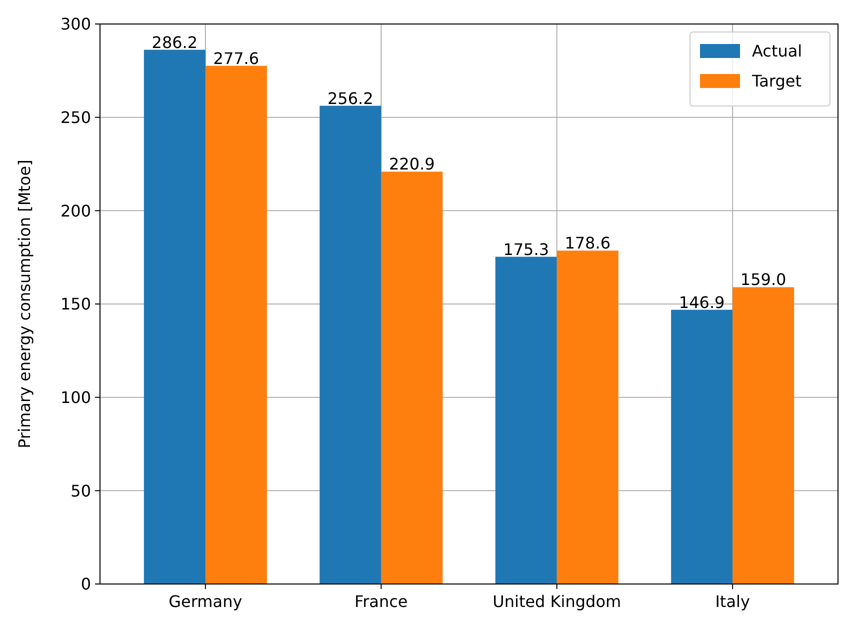 The image size is (857, 631). Describe the element at coordinates (236, 58) in the screenshot. I see `text: 277.6` at that location.